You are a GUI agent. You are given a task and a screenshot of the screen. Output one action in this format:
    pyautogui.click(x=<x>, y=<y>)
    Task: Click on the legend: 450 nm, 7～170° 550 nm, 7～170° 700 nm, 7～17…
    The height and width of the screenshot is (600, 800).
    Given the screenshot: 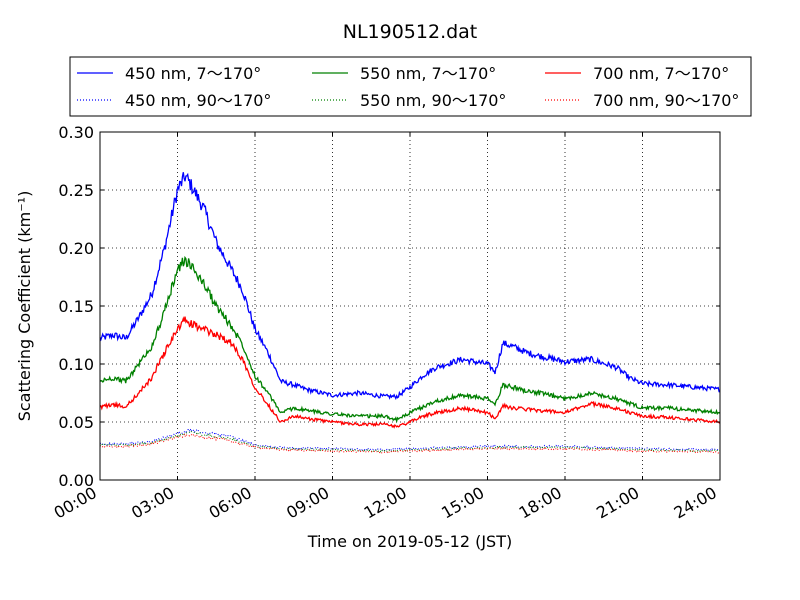 What is the action you would take?
    pyautogui.click(x=408, y=87)
    